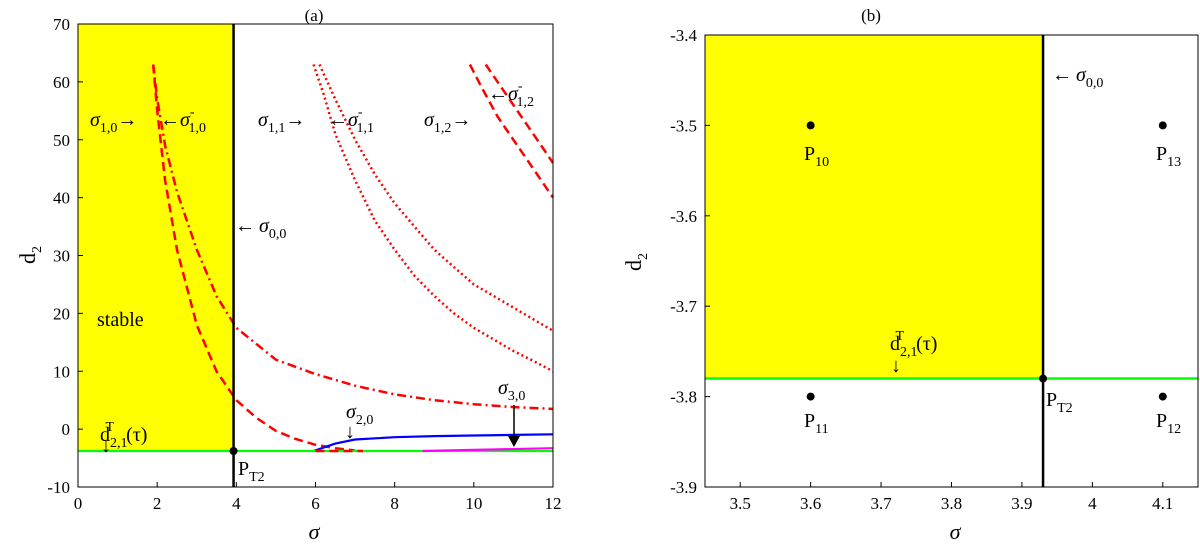 The width and height of the screenshot is (1200, 547). I want to click on y-tick-label: -3.5, so click(683, 125).